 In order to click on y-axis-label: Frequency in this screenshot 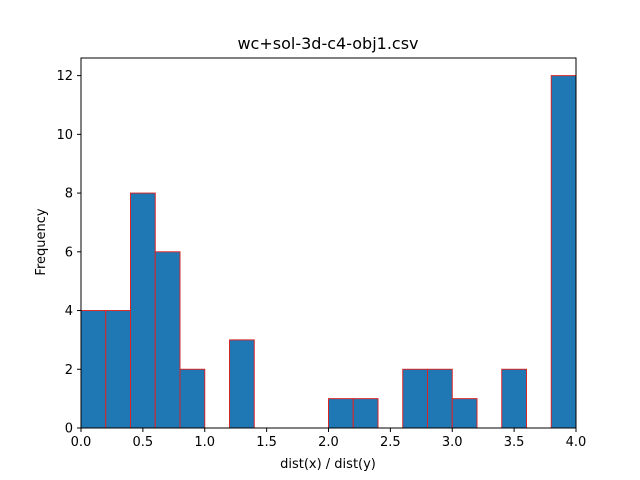, I will do `click(41, 241)`.